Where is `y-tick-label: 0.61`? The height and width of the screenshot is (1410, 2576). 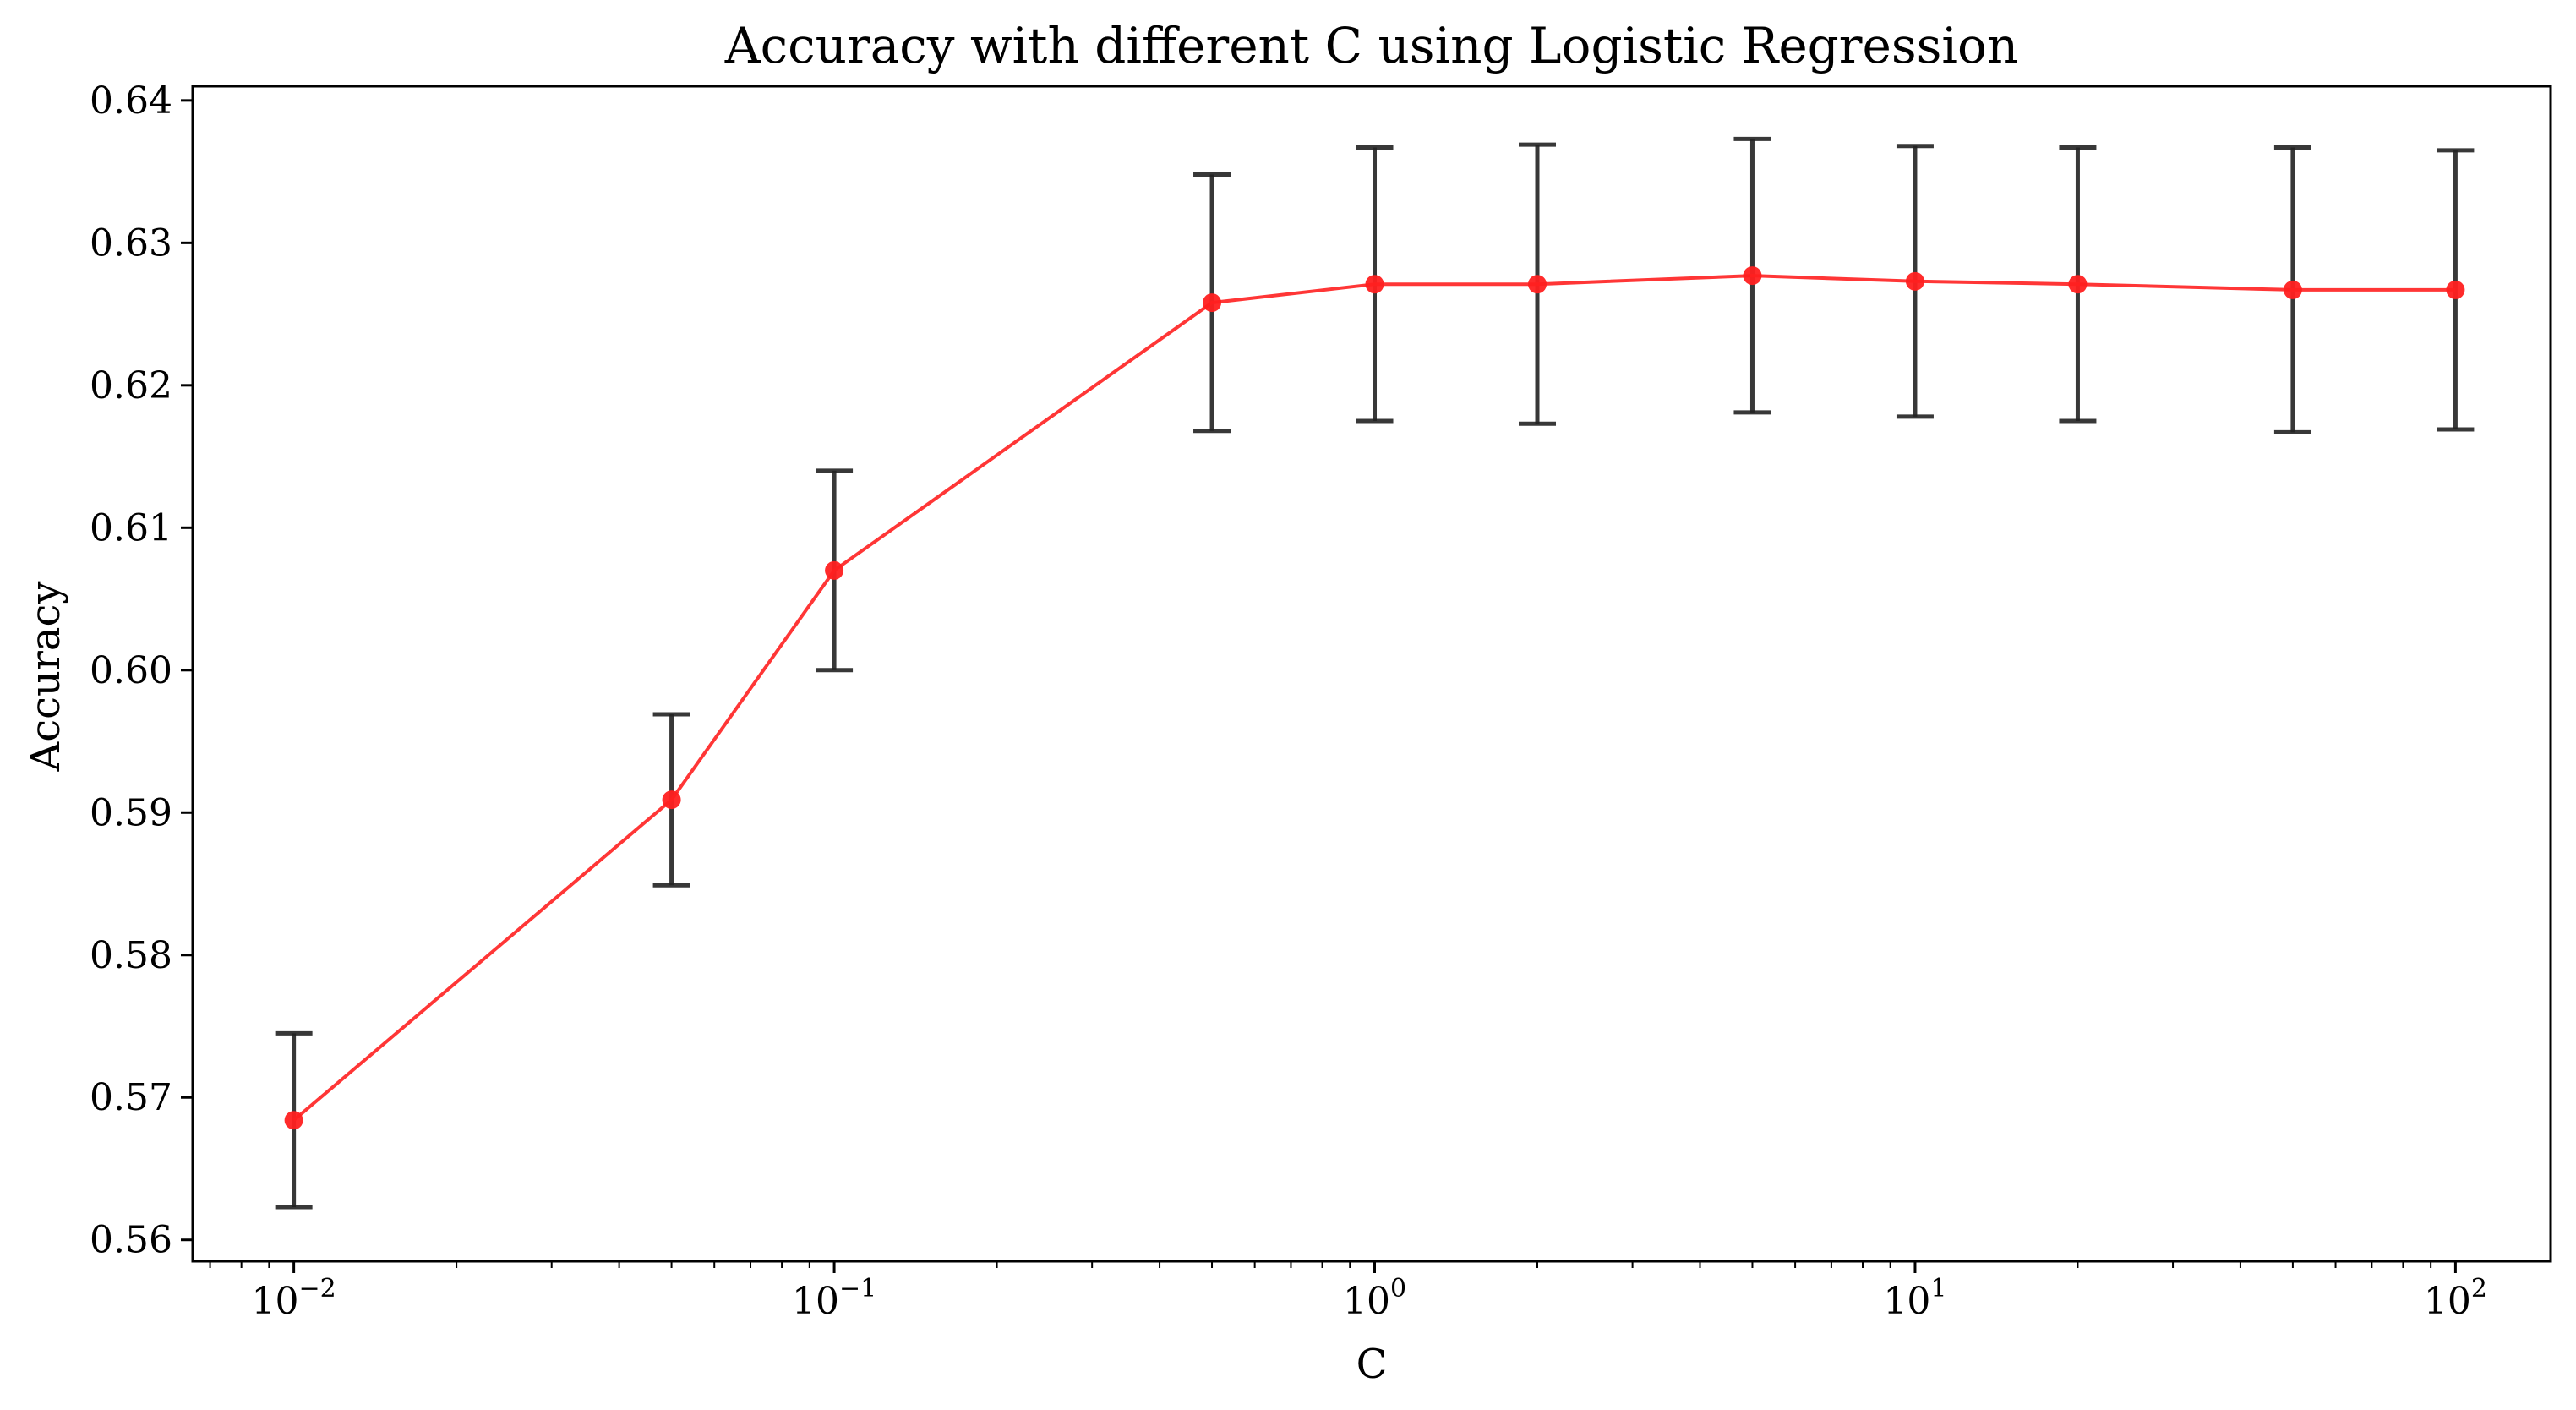
y-tick-label: 0.61 is located at coordinates (131, 527).